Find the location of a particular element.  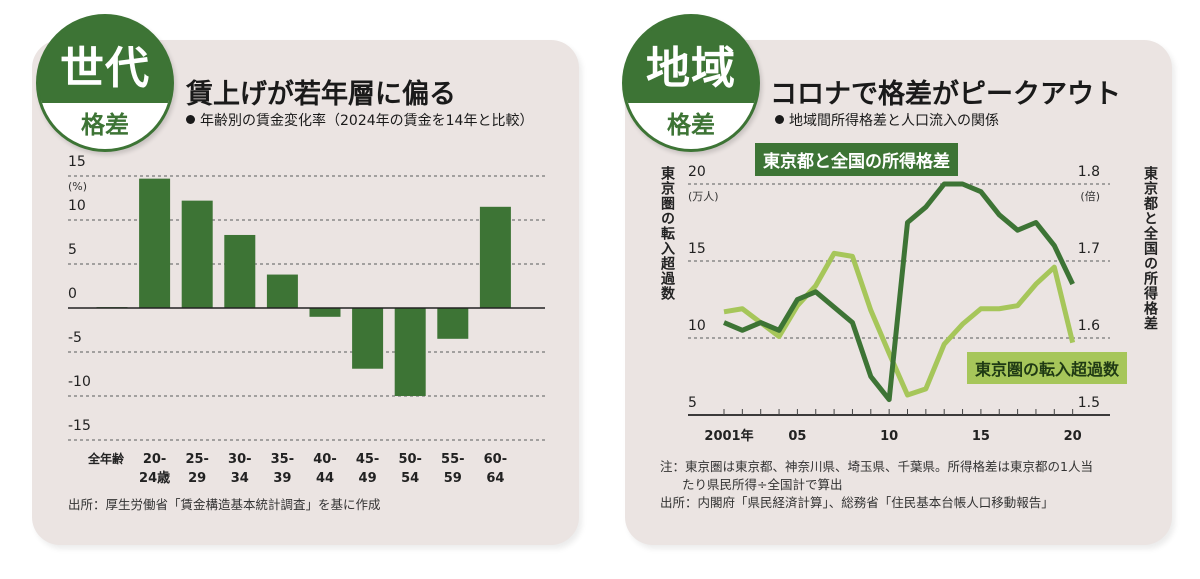

right-axis-label: 東京都と全国の所得格差 is located at coordinates (1150, 248).